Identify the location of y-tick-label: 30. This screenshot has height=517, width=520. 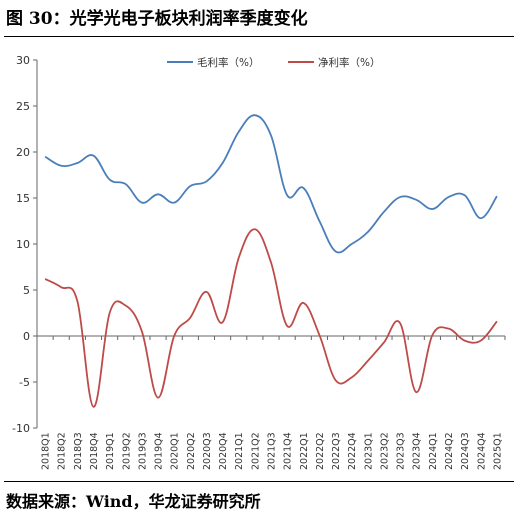
(23, 60).